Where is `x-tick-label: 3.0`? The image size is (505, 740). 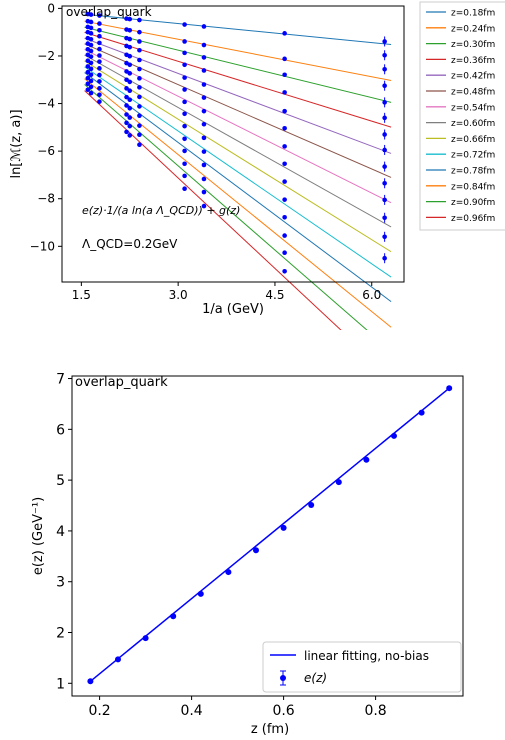 x-tick-label: 3.0 is located at coordinates (178, 295).